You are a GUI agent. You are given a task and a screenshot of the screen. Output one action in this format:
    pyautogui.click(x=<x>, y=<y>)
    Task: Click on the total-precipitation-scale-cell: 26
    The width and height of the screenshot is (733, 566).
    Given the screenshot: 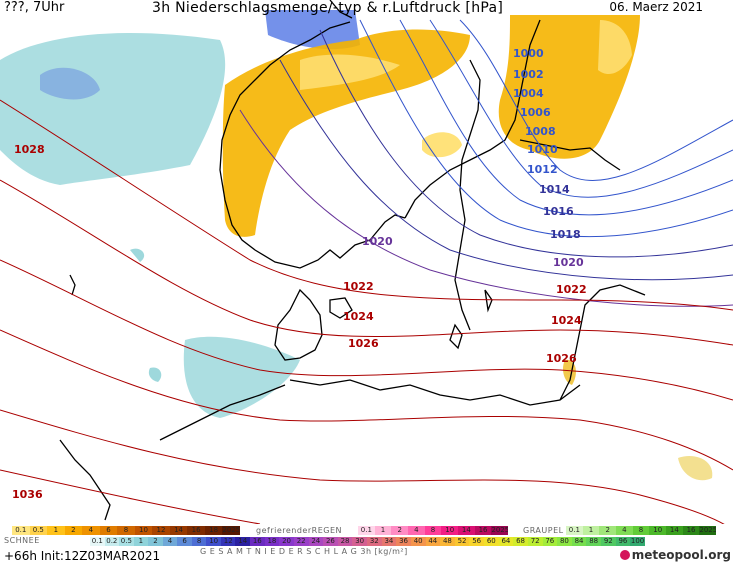 What is the action you would take?
    pyautogui.click(x=330, y=541)
    